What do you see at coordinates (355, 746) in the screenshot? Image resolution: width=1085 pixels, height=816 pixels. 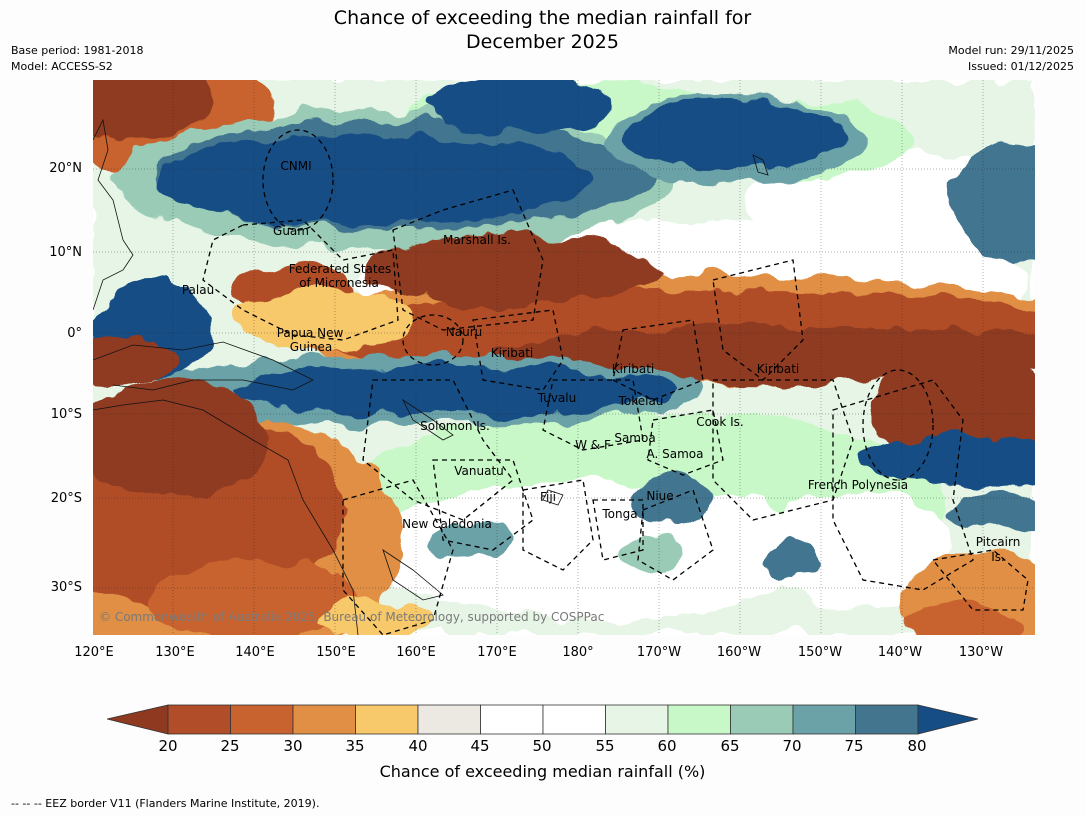 I see `colorbar-tick: 35` at bounding box center [355, 746].